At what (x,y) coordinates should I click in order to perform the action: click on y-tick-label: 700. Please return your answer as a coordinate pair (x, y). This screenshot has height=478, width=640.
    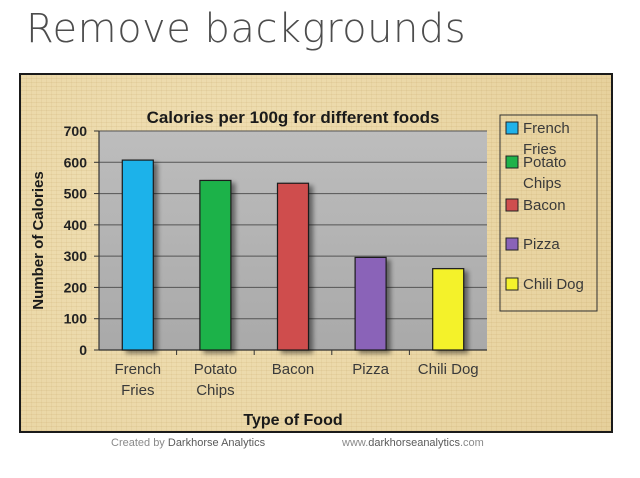
    Looking at the image, I should click on (76, 131).